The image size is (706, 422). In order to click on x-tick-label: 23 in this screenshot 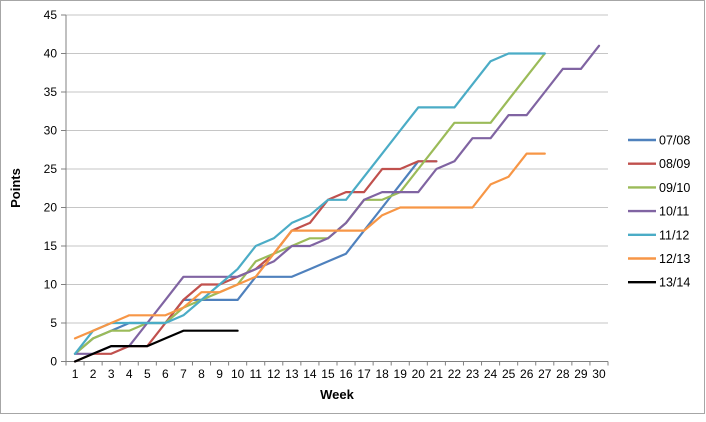, I will do `click(473, 374)`.